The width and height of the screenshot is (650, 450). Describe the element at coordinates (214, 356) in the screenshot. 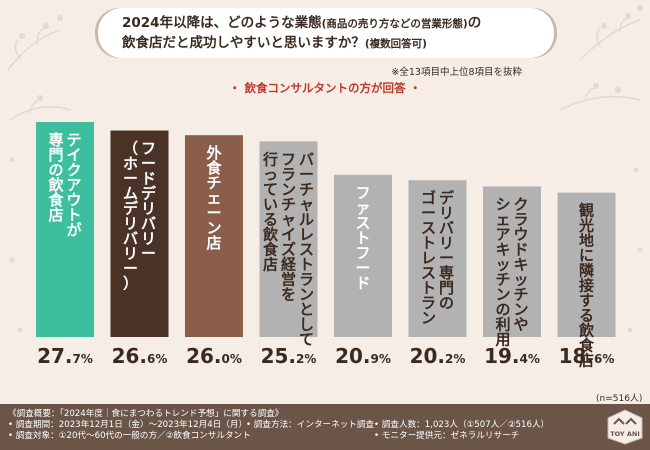

I see `value-label-3: 26.0%` at that location.